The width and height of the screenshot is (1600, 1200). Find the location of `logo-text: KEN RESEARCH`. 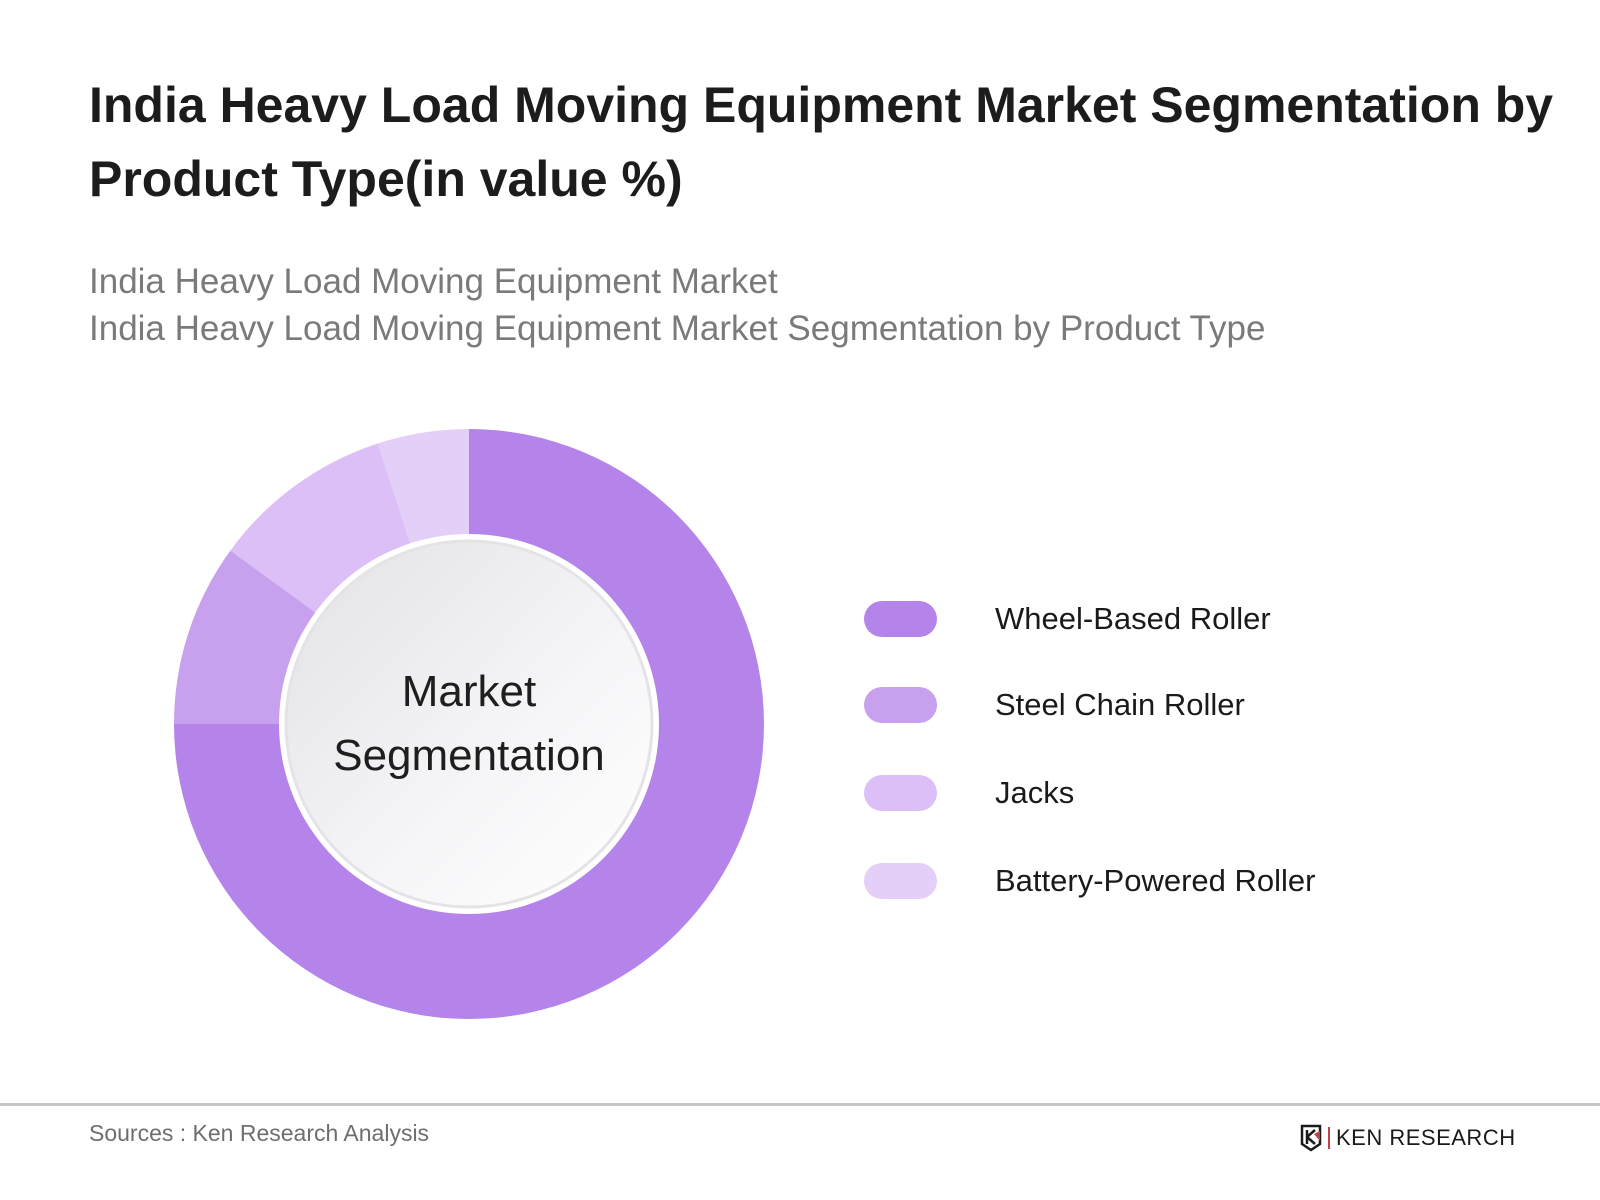

logo-text: KEN RESEARCH is located at coordinates (1426, 1137).